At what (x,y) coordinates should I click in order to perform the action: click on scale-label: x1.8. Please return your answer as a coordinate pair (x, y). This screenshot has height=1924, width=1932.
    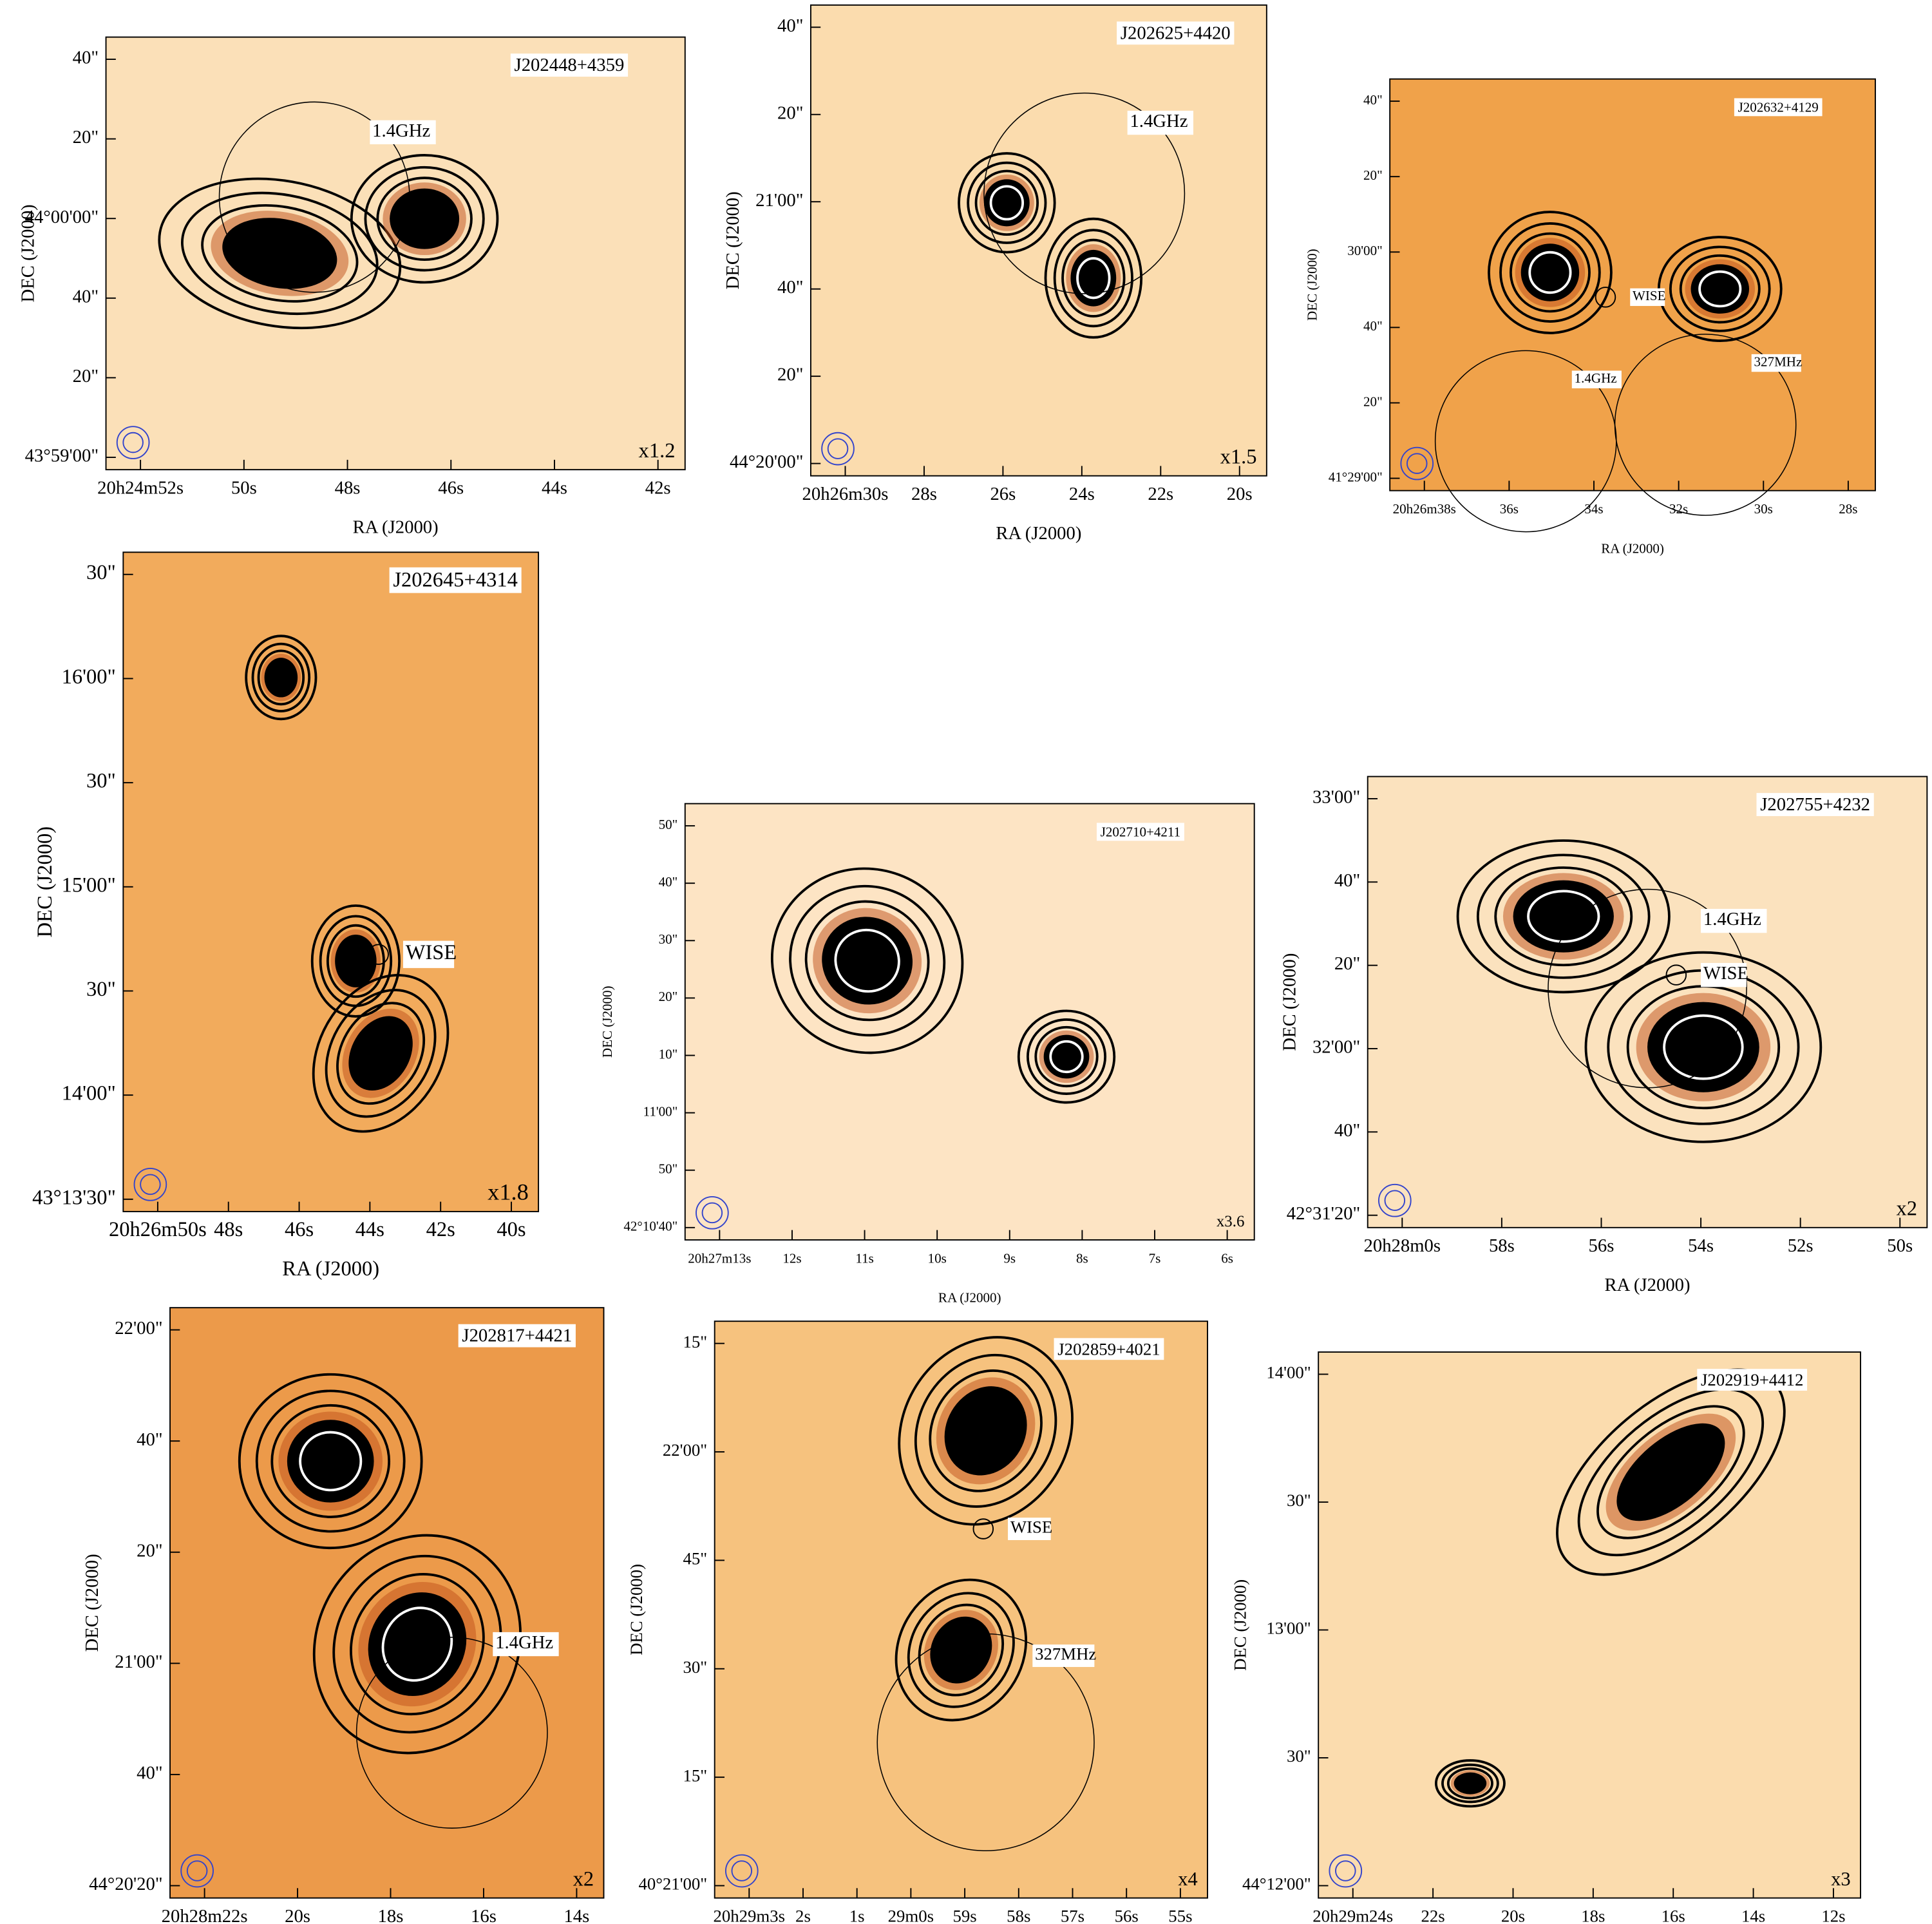
    Looking at the image, I should click on (509, 1192).